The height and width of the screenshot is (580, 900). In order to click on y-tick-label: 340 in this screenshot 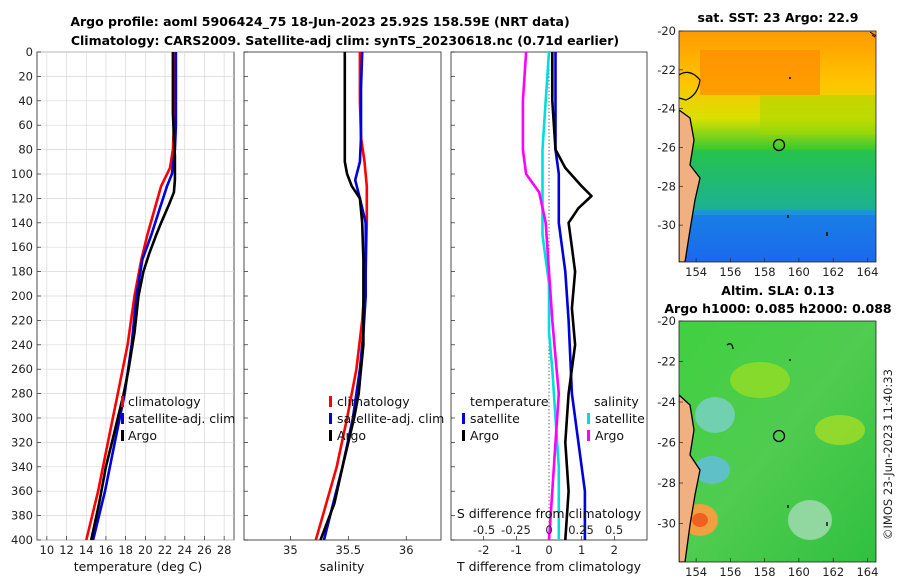, I will do `click(22, 467)`.